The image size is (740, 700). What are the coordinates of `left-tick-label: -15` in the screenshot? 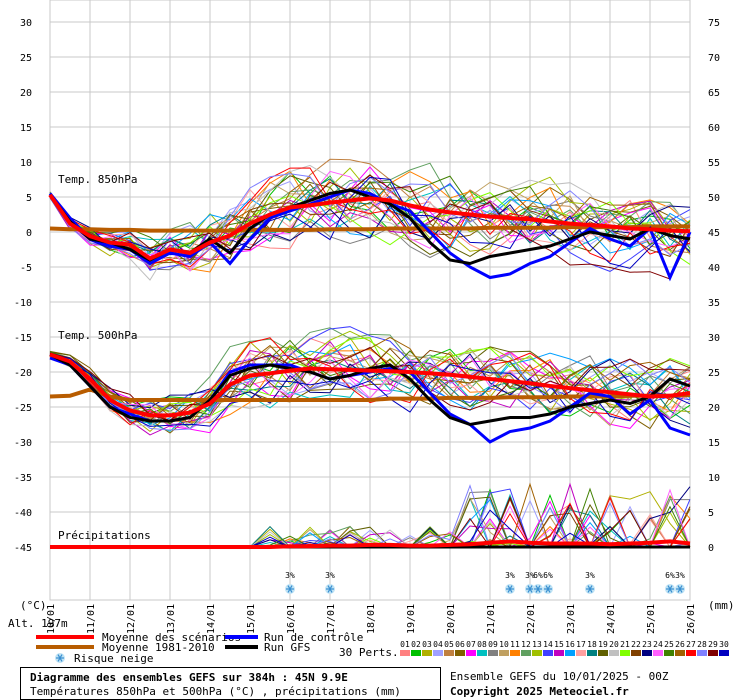 It's located at (23, 338).